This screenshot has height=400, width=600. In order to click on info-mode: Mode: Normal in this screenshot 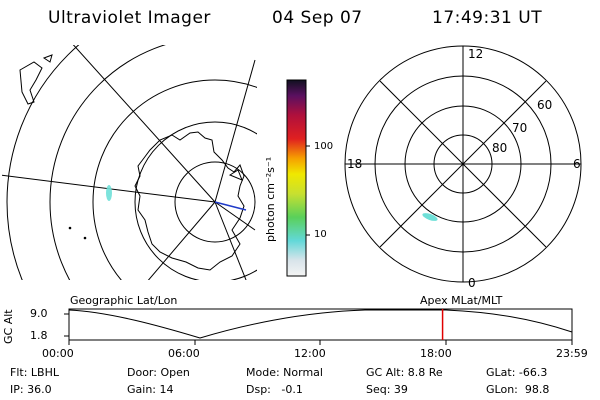, I will do `click(284, 372)`.